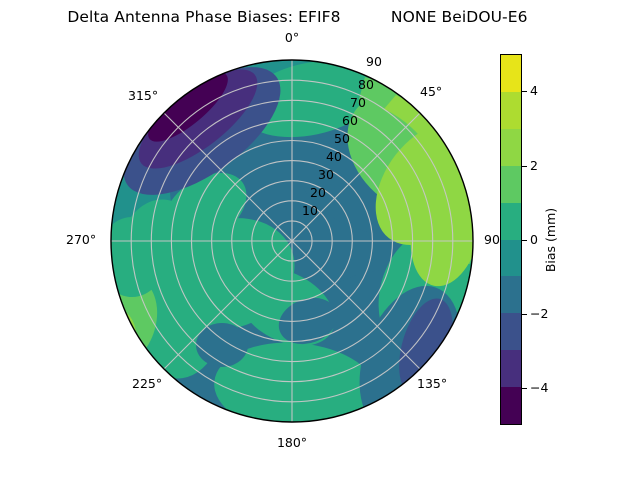 The width and height of the screenshot is (640, 480). Describe the element at coordinates (539, 313) in the screenshot. I see `colorbar-tick-label-neg2: −2` at that location.